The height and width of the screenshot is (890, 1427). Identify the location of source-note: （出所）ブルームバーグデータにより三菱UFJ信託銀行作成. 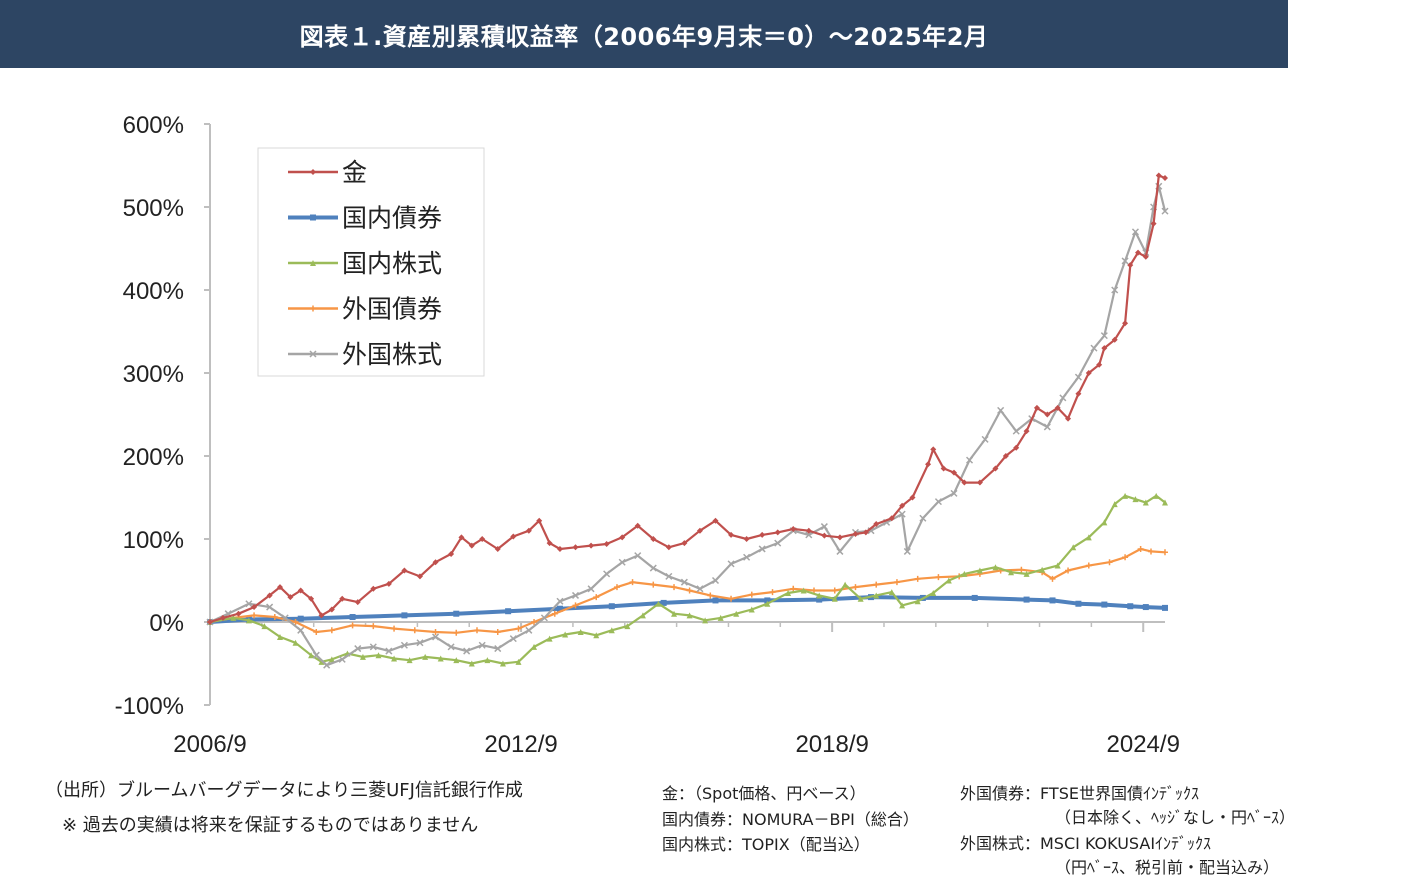
(284, 790).